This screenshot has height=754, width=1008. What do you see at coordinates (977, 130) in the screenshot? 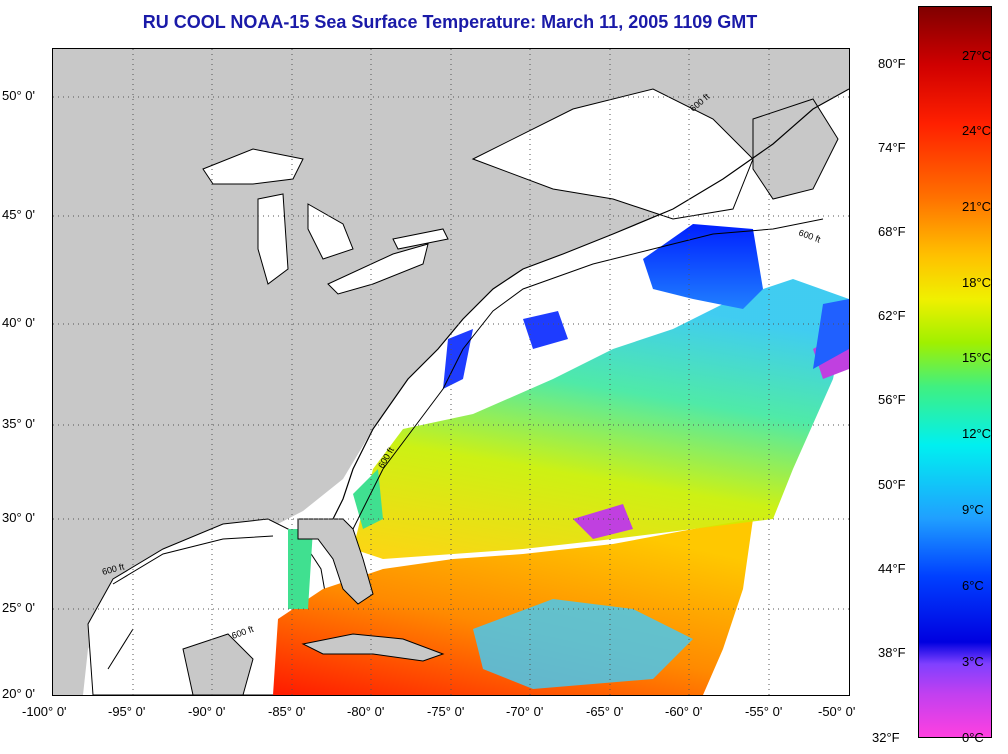
I see `colorbar-c-label: 24°C` at bounding box center [977, 130].